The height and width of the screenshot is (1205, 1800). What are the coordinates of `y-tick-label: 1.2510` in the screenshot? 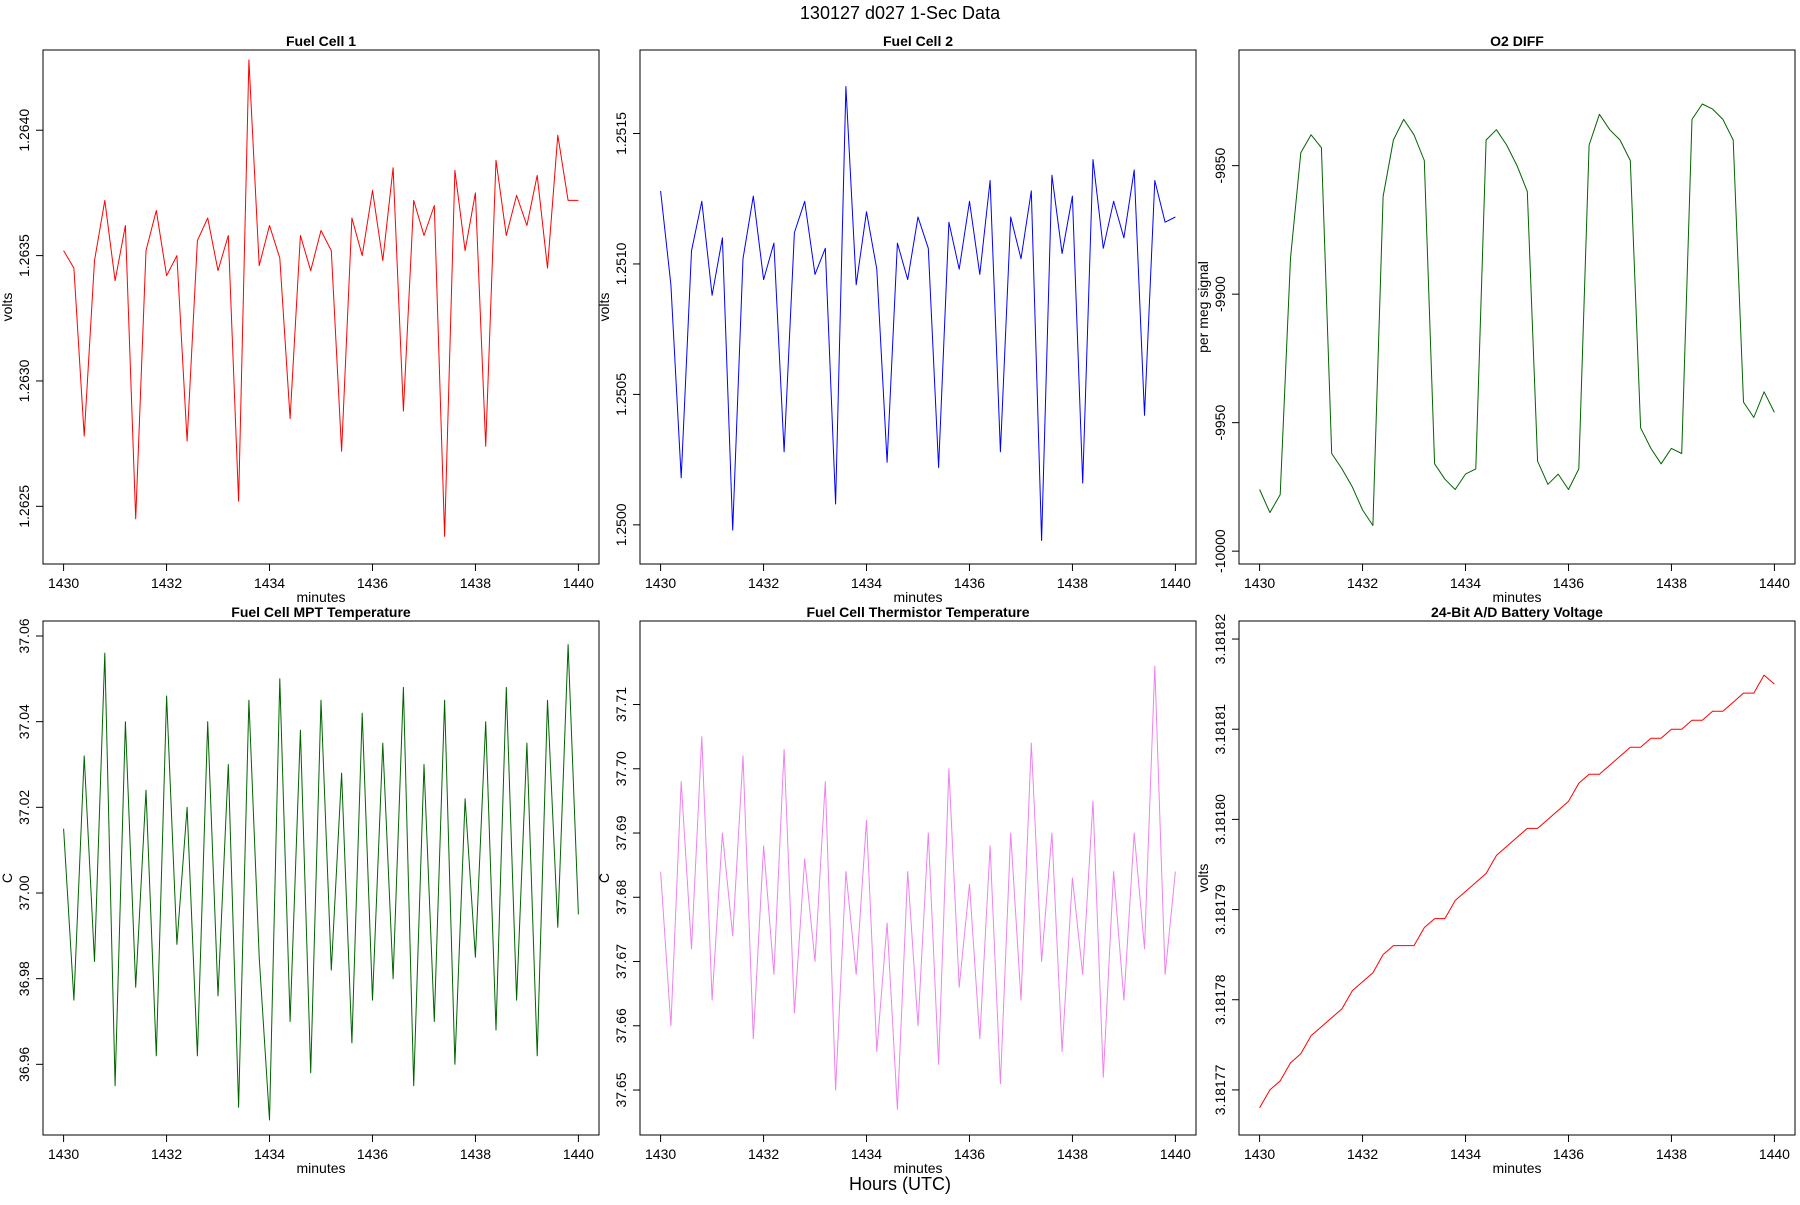 It's located at (621, 263).